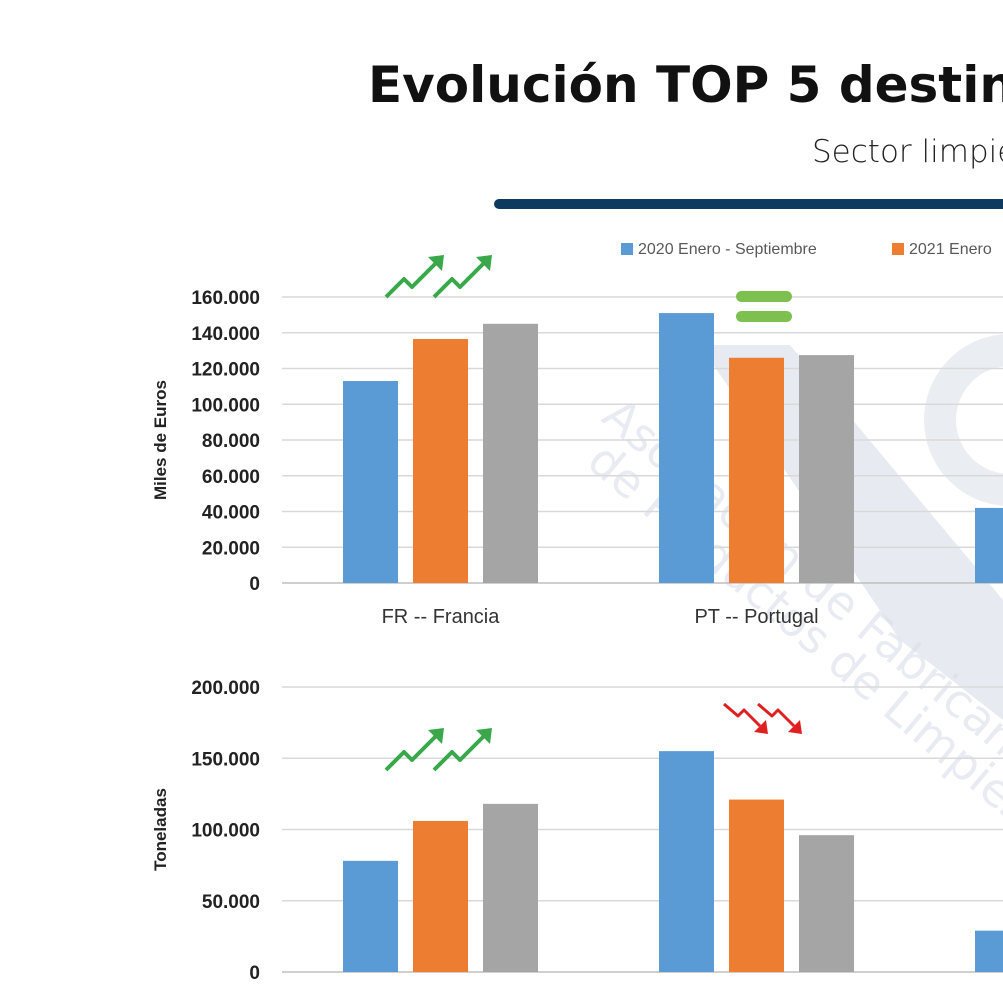 This screenshot has height=989, width=1003. What do you see at coordinates (950, 249) in the screenshot?
I see `legend-label-2021: 2021 Enero` at bounding box center [950, 249].